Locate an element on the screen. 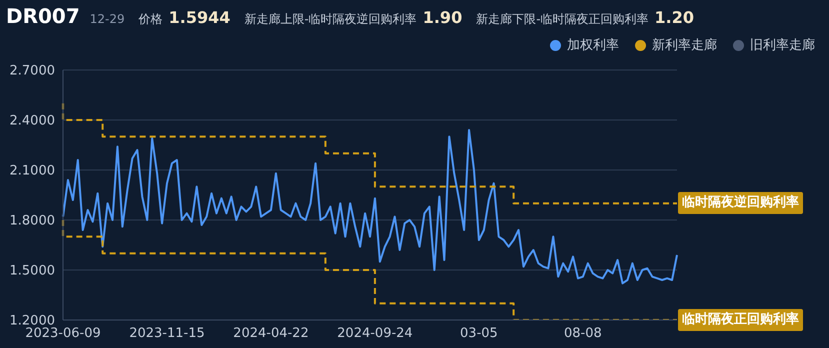 The width and height of the screenshot is (829, 348). text: 临时隔夜正回购利率 is located at coordinates (740, 320).